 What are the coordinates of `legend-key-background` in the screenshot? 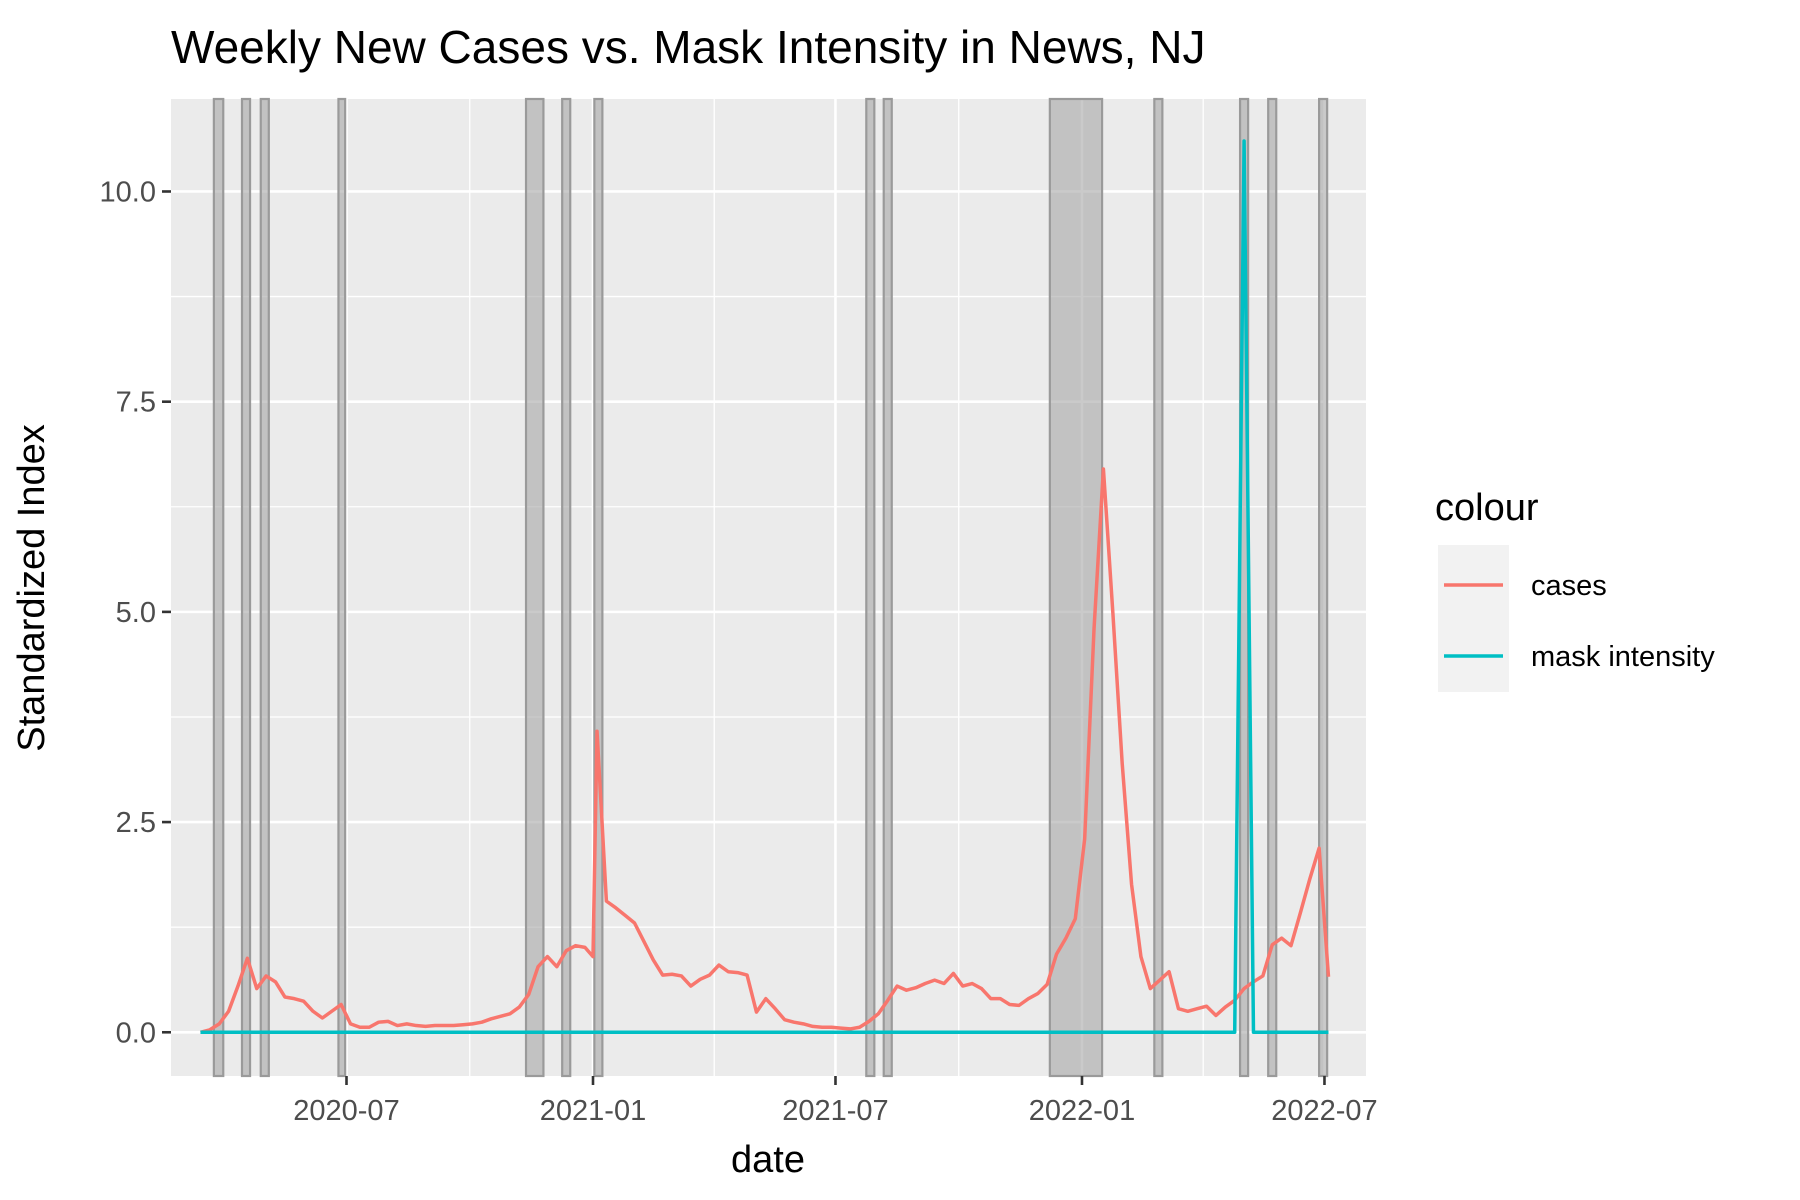 It's located at (1473, 618).